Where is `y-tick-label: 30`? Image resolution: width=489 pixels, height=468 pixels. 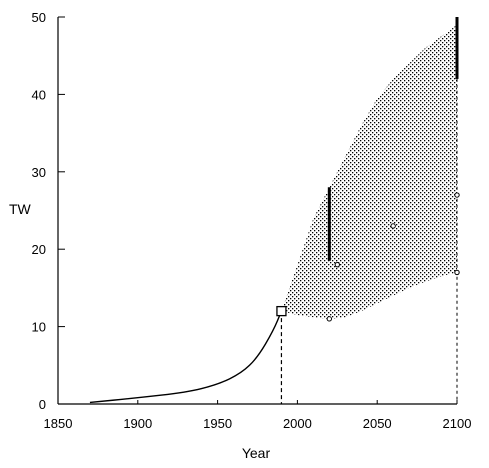
y-tick-label: 30 is located at coordinates (39, 172).